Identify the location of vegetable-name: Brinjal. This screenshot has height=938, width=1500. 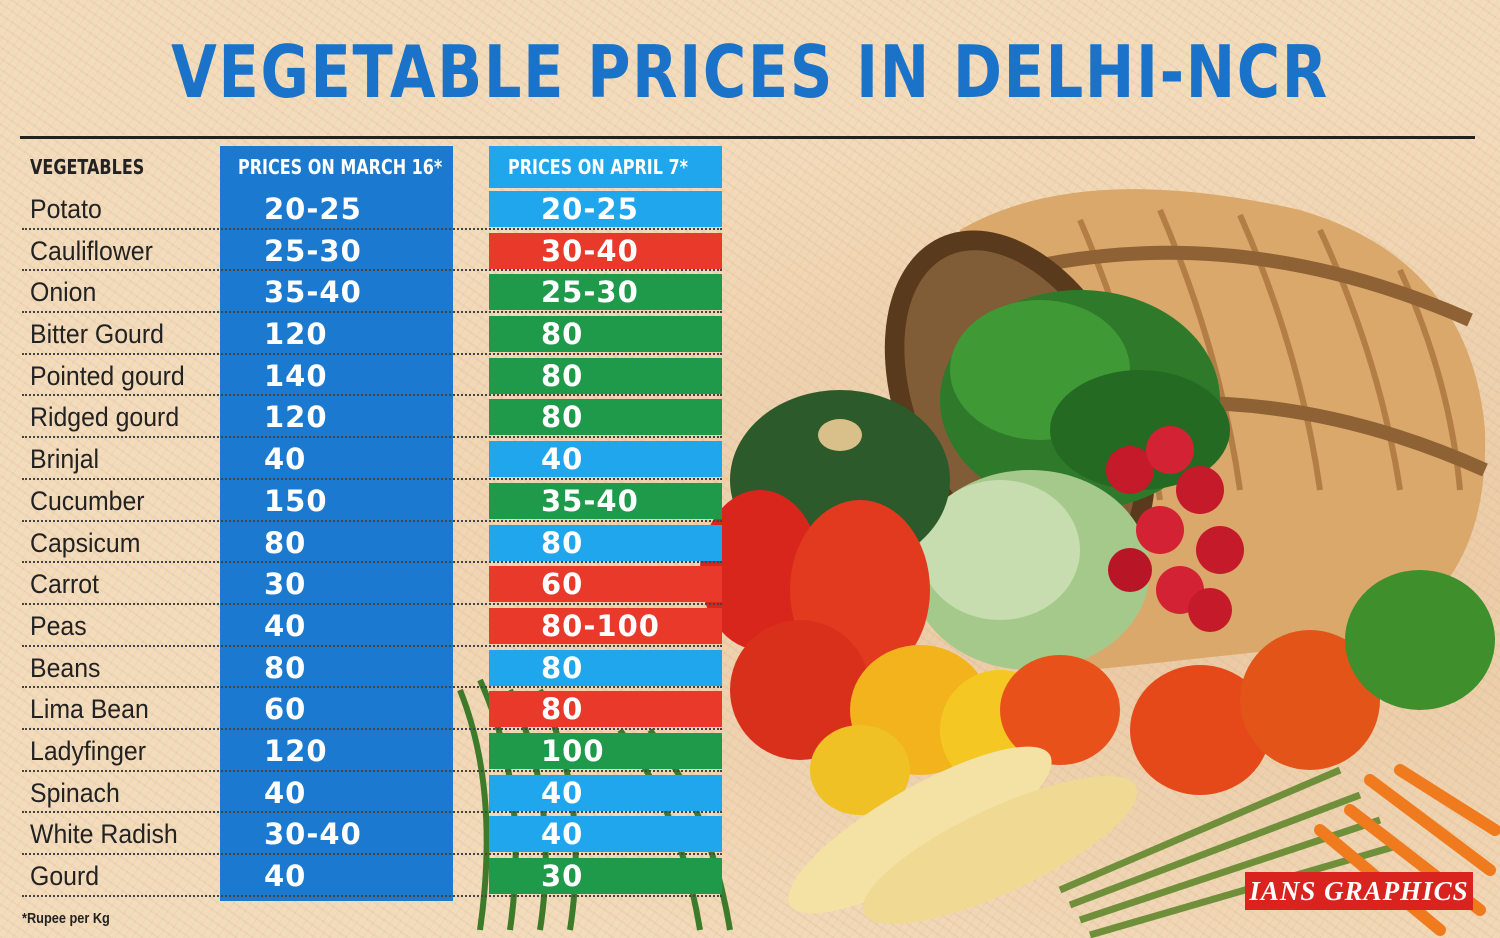
(65, 459).